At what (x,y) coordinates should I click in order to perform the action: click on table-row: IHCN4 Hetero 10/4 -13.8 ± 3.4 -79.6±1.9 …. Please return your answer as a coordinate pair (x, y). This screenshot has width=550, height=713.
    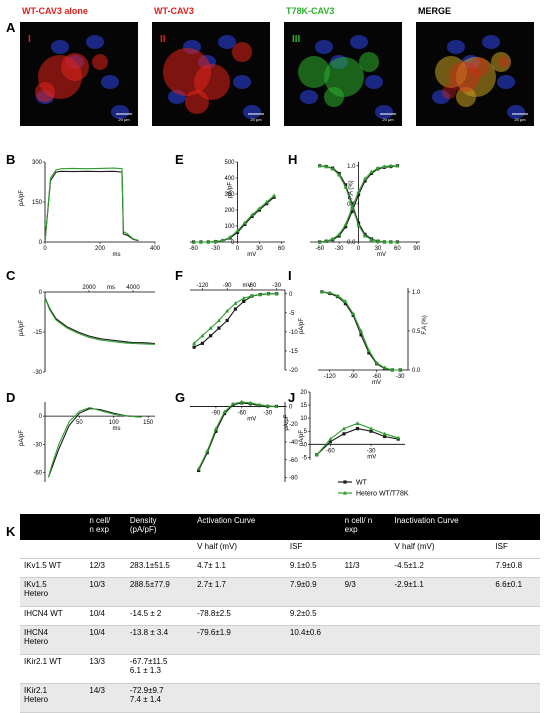
    Looking at the image, I should click on (280, 640).